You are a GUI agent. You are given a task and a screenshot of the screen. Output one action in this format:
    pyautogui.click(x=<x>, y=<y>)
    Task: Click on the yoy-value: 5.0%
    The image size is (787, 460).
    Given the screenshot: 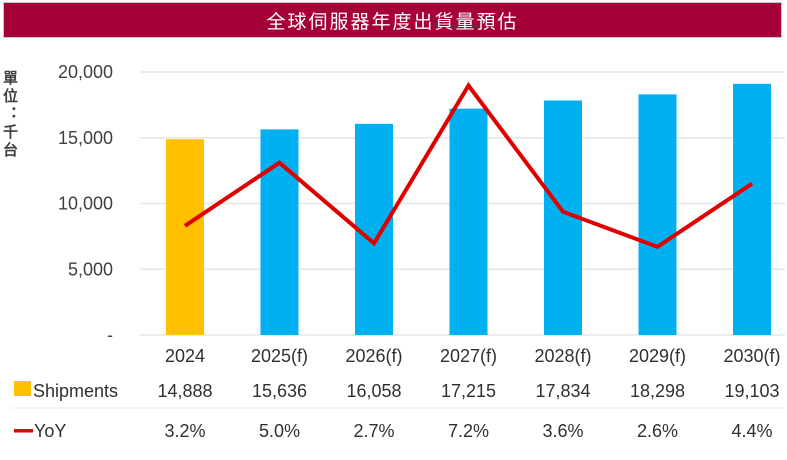 What is the action you would take?
    pyautogui.click(x=279, y=431)
    